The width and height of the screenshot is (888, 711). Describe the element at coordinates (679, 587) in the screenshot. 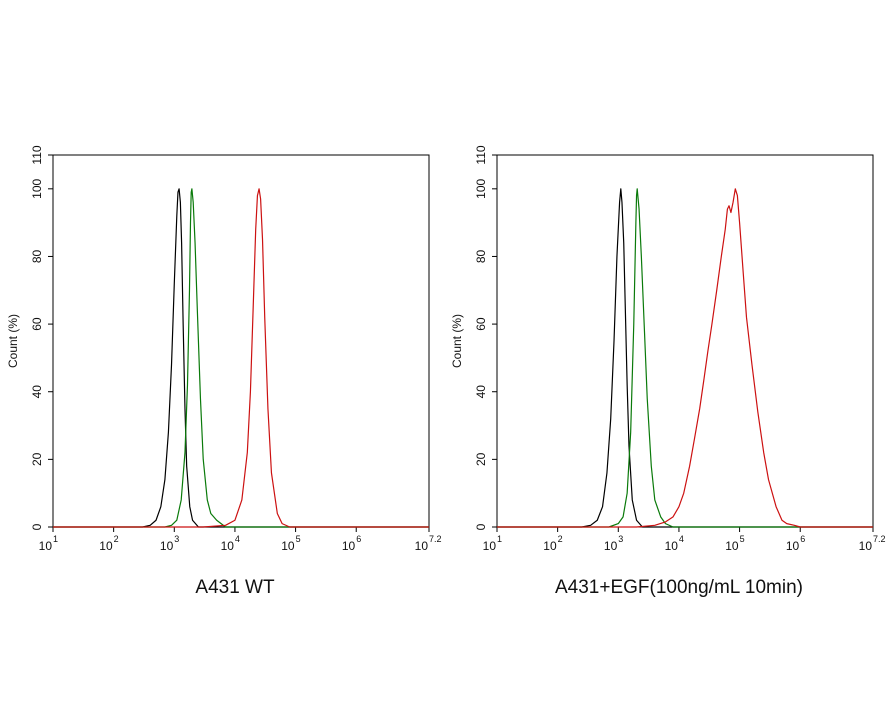

I see `chart-title: A431+EGF(100ng/mL 10min)` at that location.